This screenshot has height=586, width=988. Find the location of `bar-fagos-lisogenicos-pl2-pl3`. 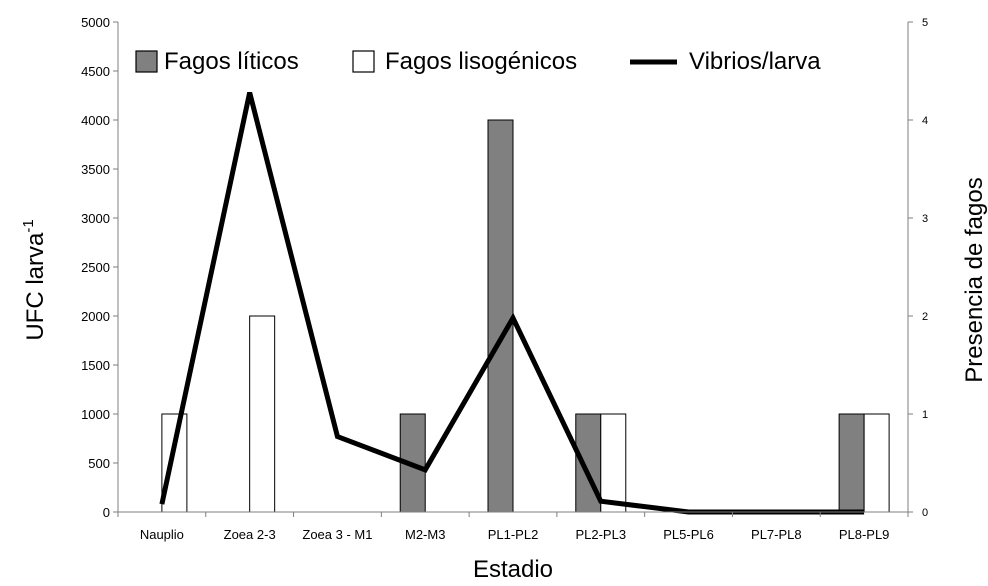

bar-fagos-lisogenicos-pl2-pl3 is located at coordinates (613, 463).